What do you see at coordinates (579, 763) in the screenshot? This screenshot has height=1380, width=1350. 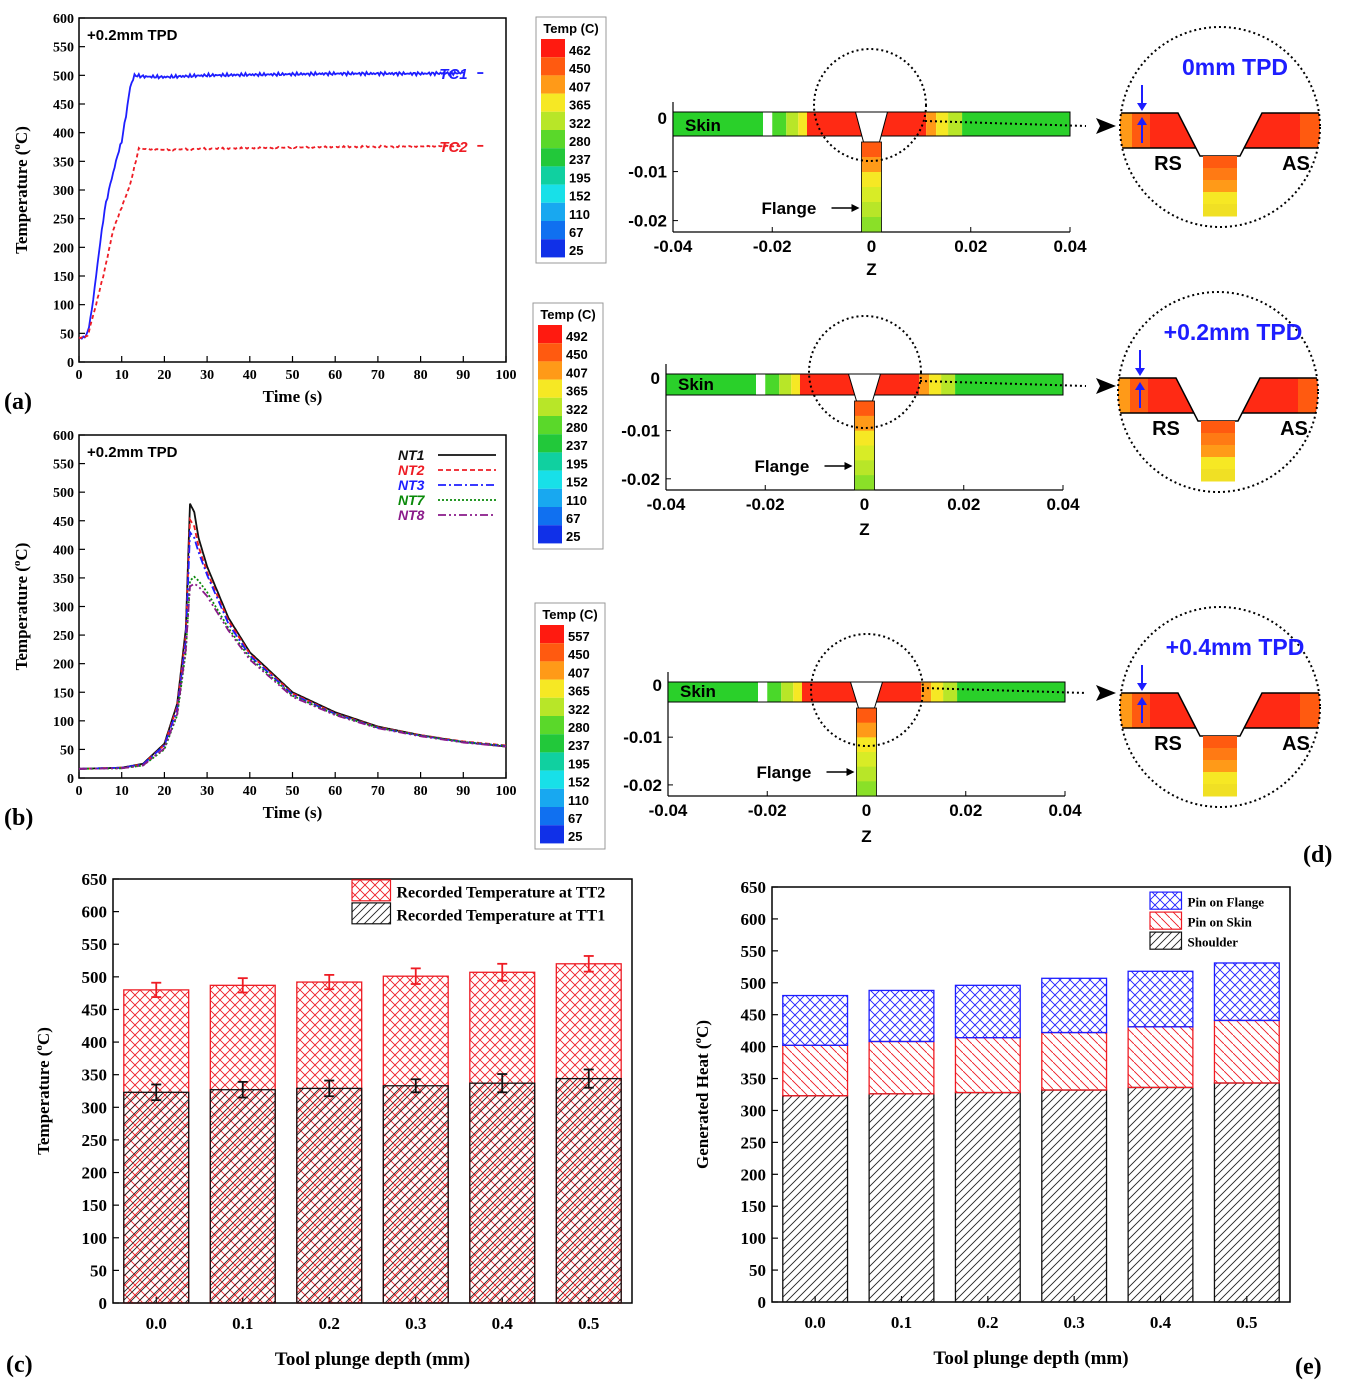 I see `scale-label: 195` at bounding box center [579, 763].